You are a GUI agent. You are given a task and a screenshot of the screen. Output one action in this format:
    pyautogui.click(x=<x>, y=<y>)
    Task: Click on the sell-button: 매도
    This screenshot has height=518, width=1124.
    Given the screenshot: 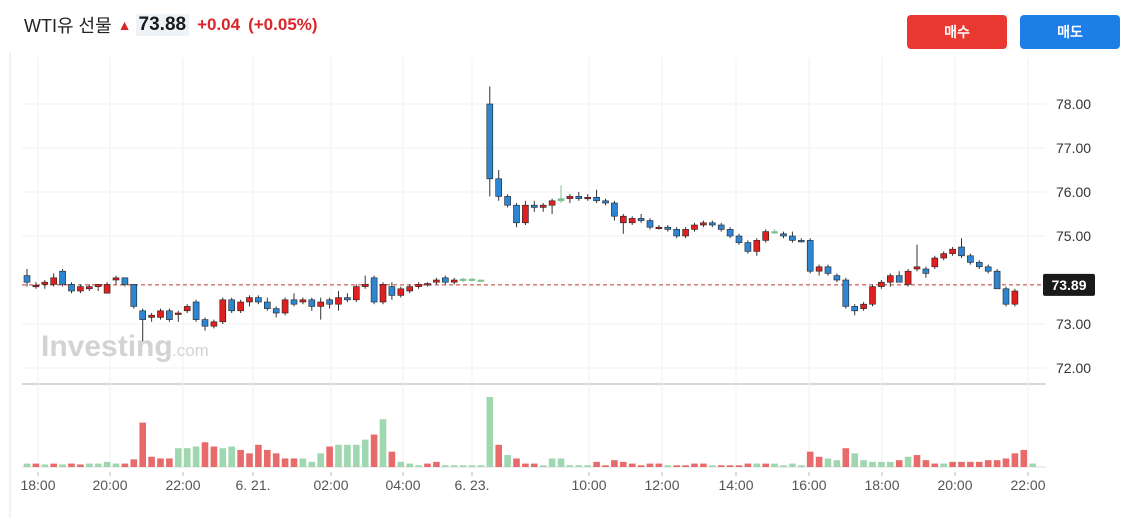 What is the action you would take?
    pyautogui.click(x=1070, y=32)
    